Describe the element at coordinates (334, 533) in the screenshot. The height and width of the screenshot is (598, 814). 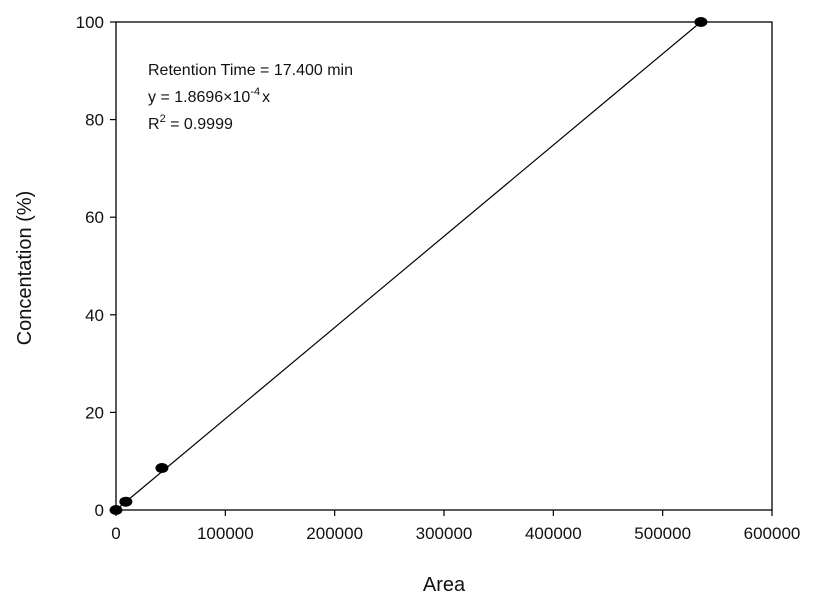
I see `x-tick-label: 200000` at that location.